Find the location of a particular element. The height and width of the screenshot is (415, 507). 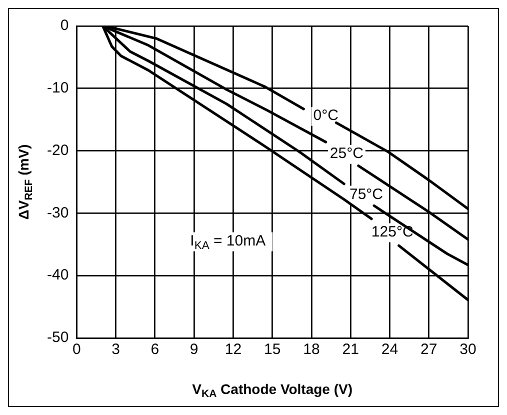

x-tick-label: 30 is located at coordinates (468, 349).